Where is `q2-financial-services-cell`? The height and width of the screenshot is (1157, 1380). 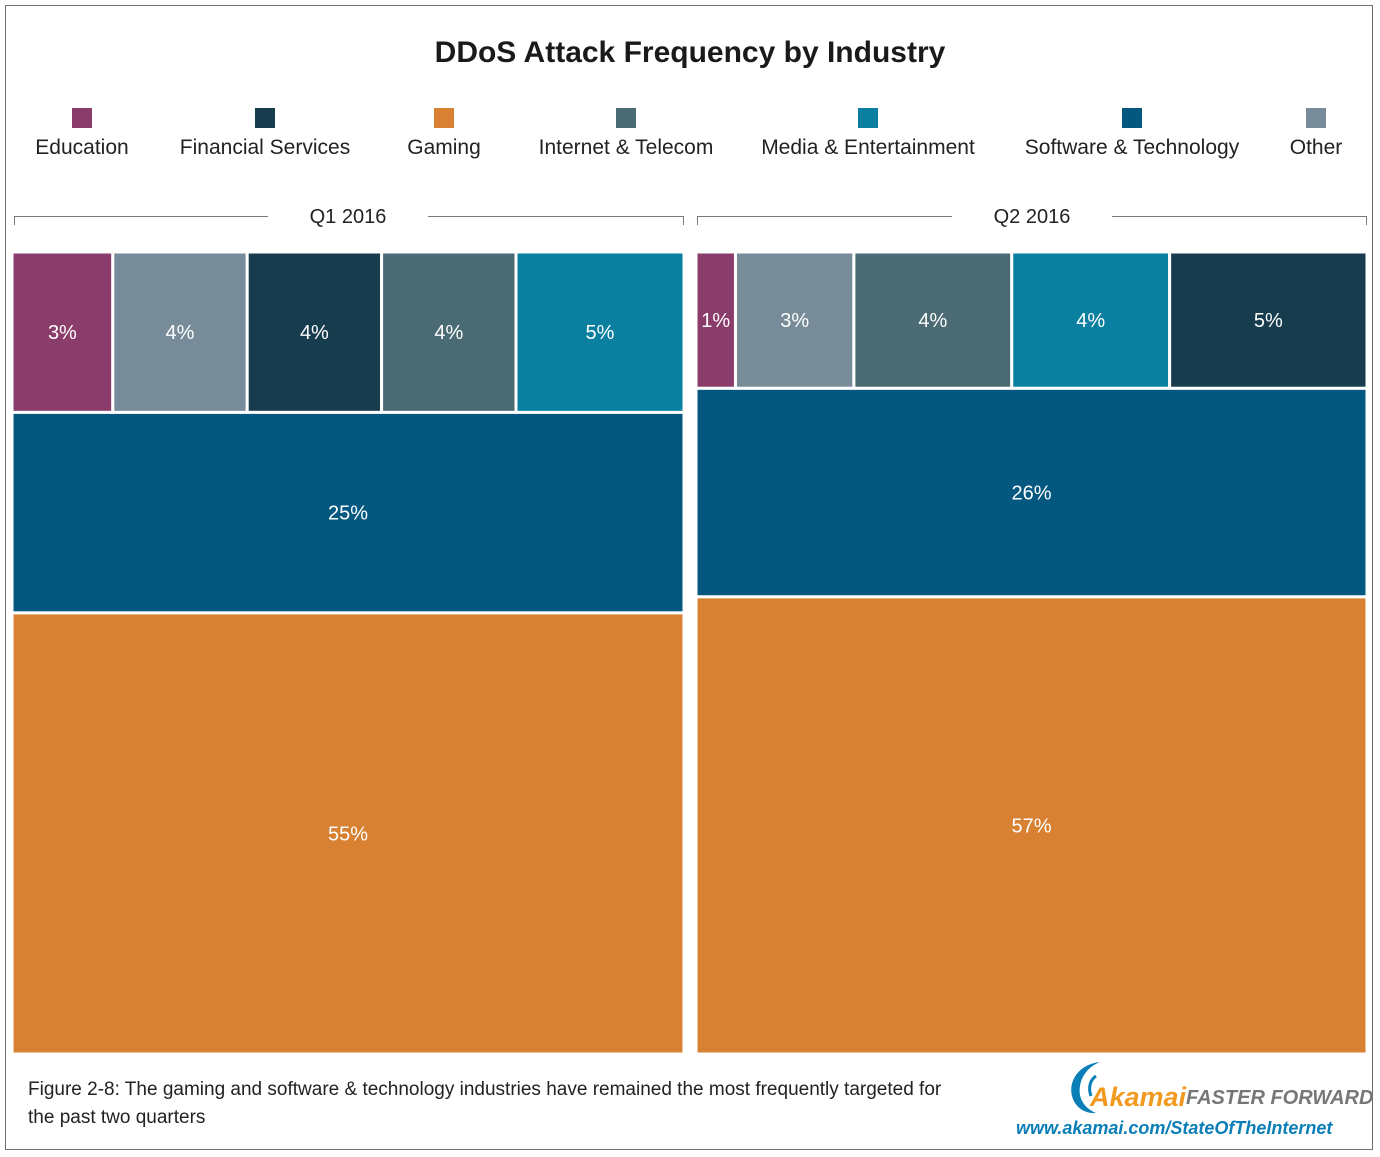
q2-financial-services-cell is located at coordinates (1268, 320).